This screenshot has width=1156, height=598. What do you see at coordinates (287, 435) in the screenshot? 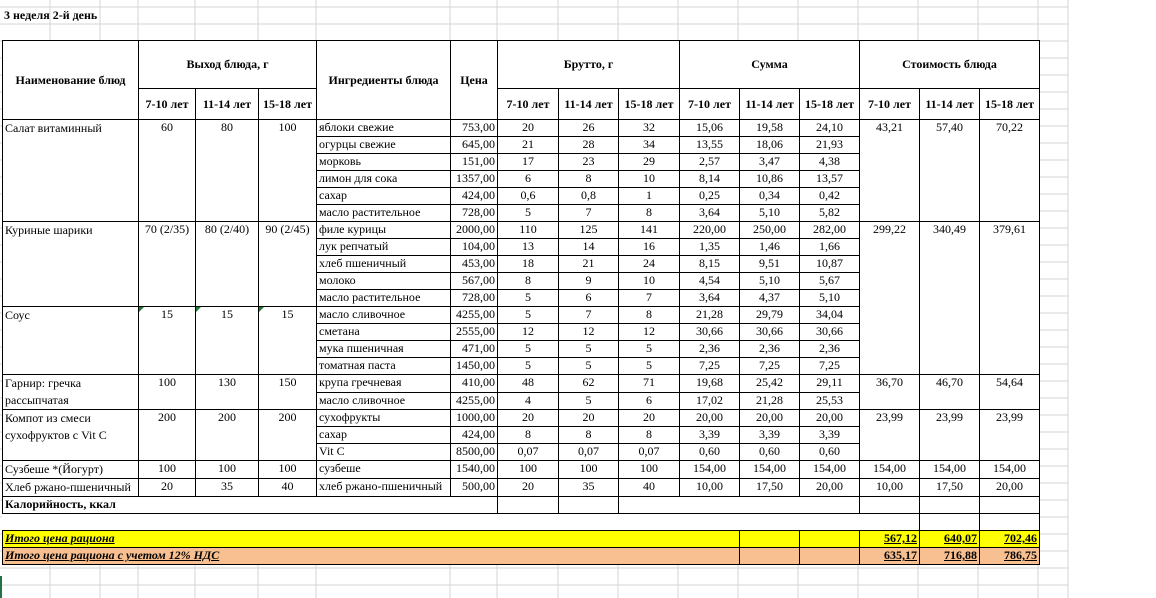
I see `dish-yield: 200` at bounding box center [287, 435].